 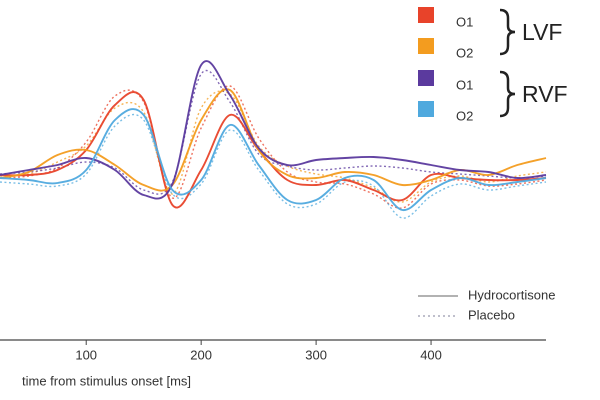 What do you see at coordinates (491, 314) in the screenshot?
I see `legend-label: Placebo` at bounding box center [491, 314].